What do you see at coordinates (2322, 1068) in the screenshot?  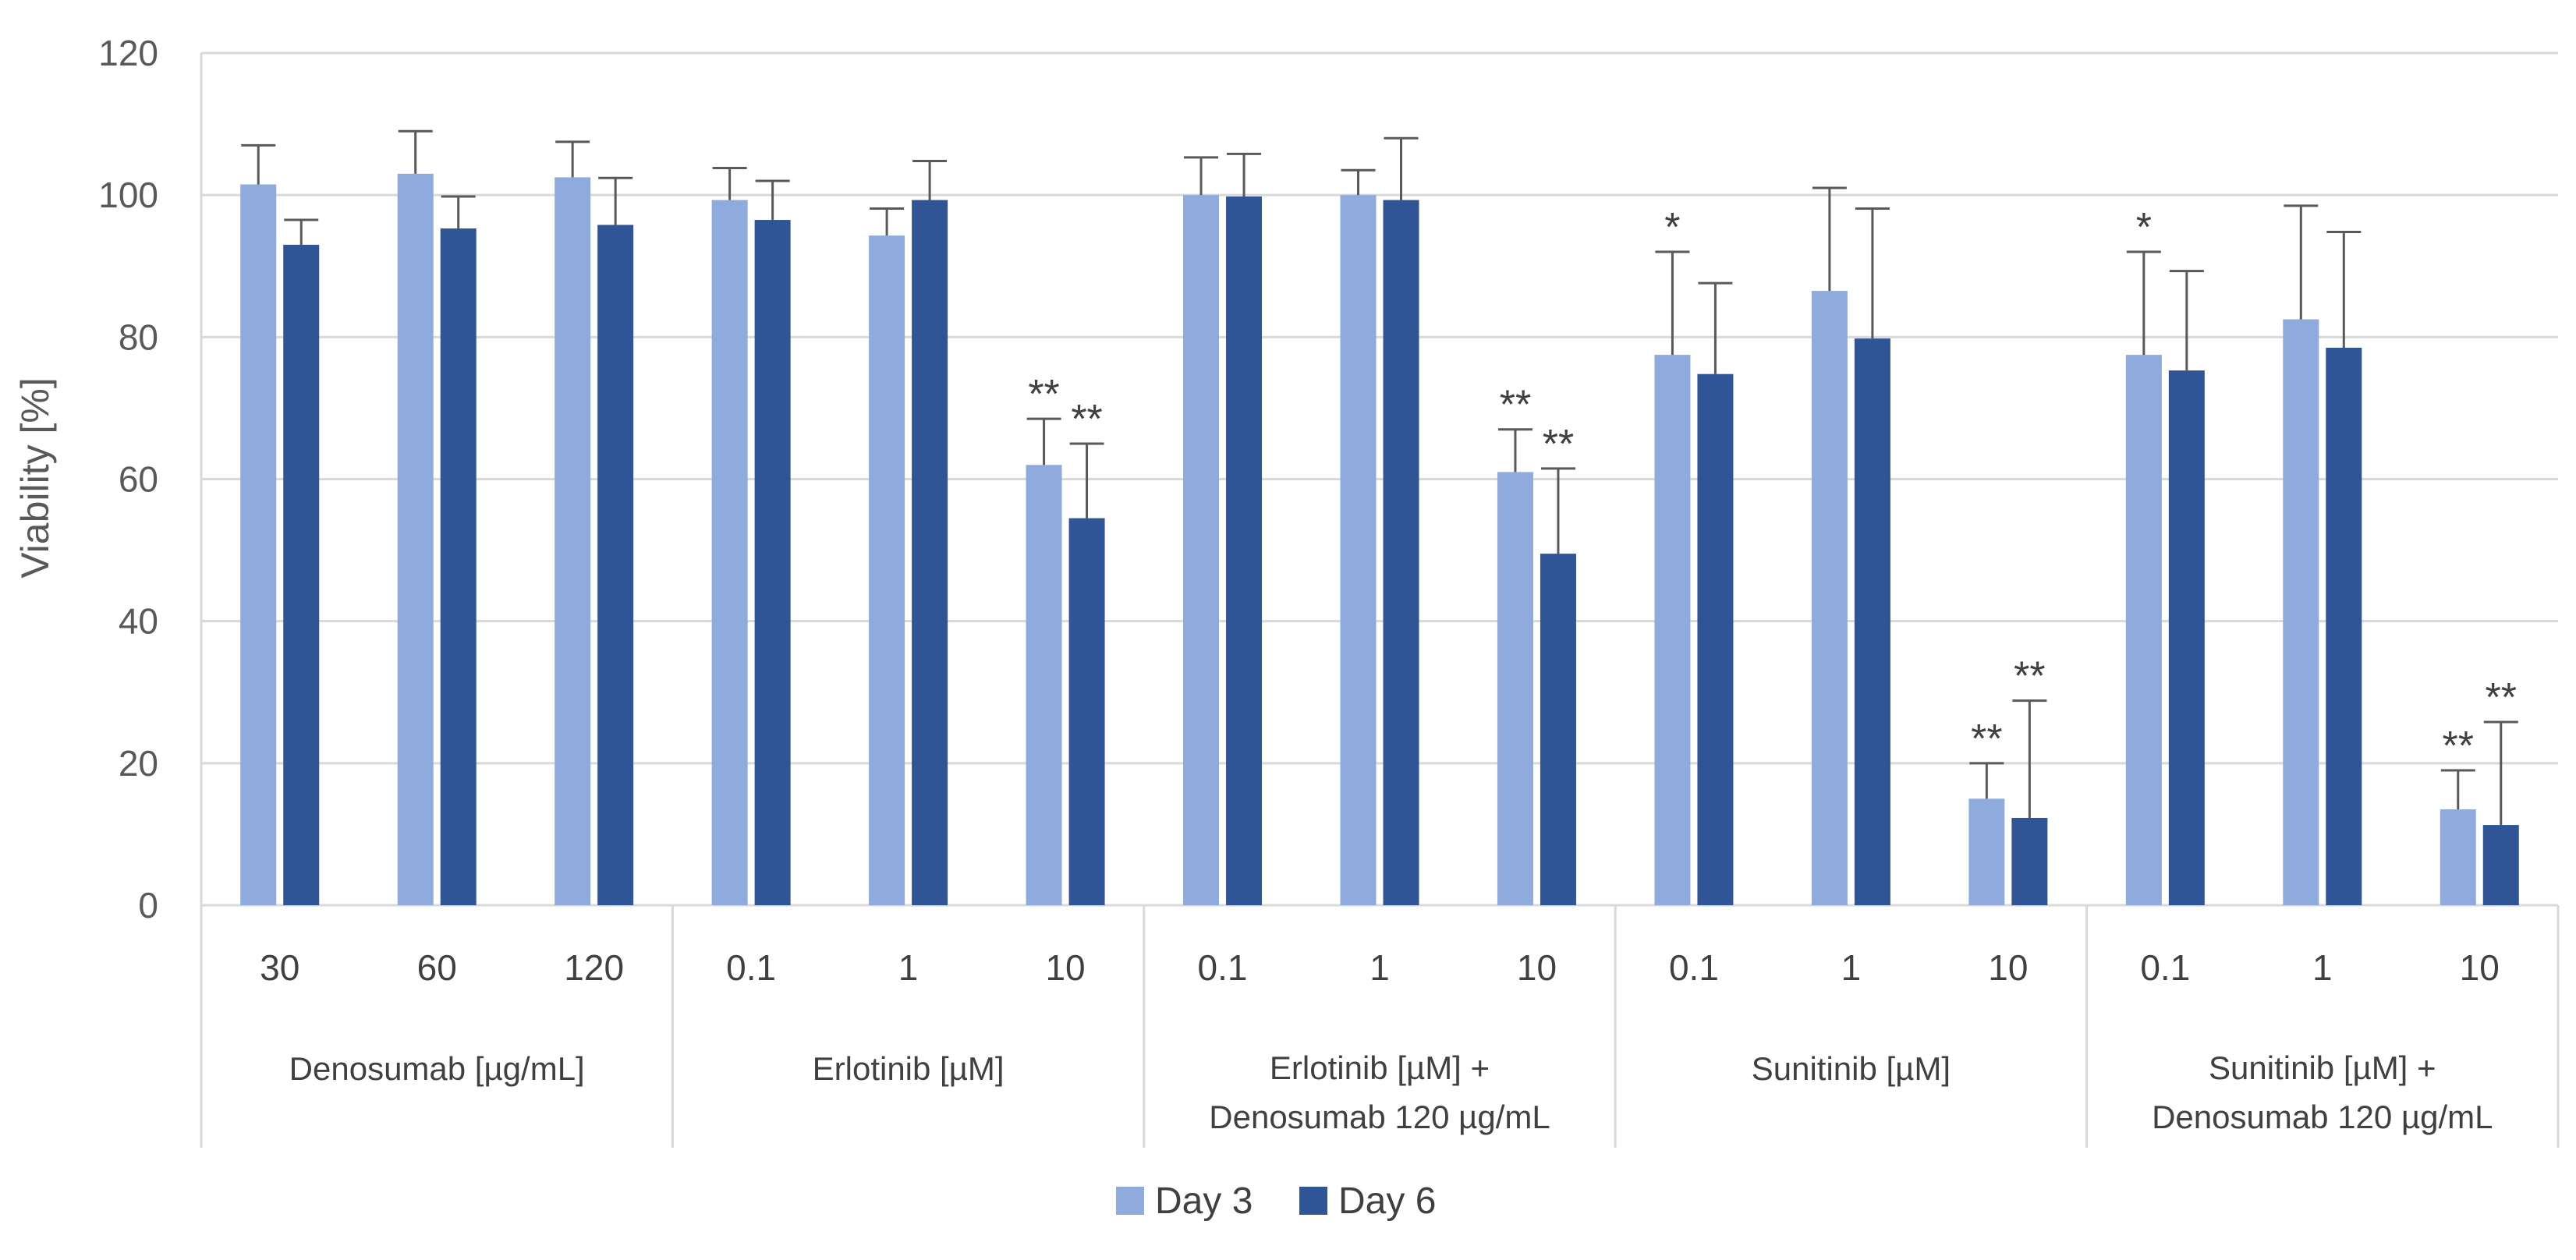 I see `x-group-label: Sunitinib [µM] +` at bounding box center [2322, 1068].